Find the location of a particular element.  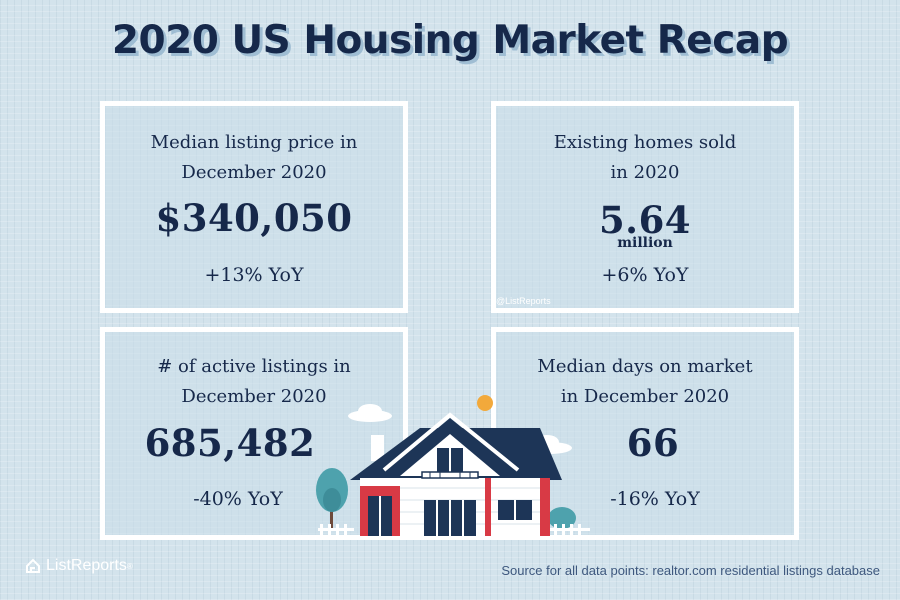

stat-change: +6% YoY is located at coordinates (645, 275).